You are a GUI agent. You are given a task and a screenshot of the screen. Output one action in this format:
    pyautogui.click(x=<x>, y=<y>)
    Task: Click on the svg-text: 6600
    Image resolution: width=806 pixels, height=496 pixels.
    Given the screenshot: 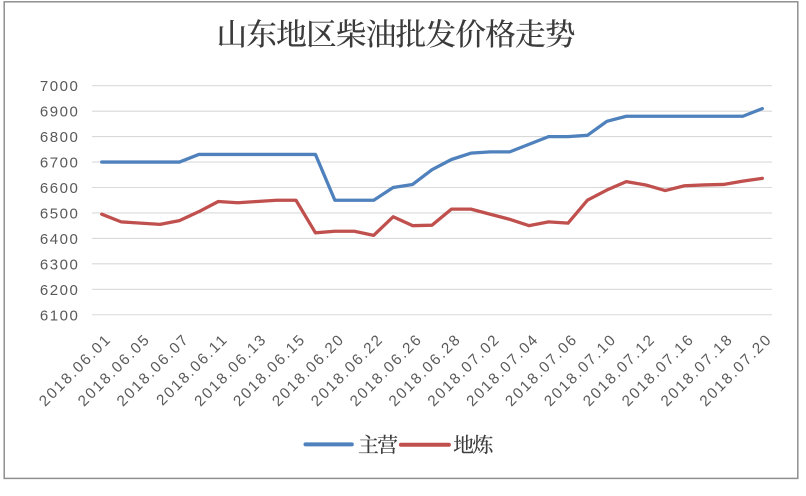 What is the action you would take?
    pyautogui.click(x=59, y=188)
    